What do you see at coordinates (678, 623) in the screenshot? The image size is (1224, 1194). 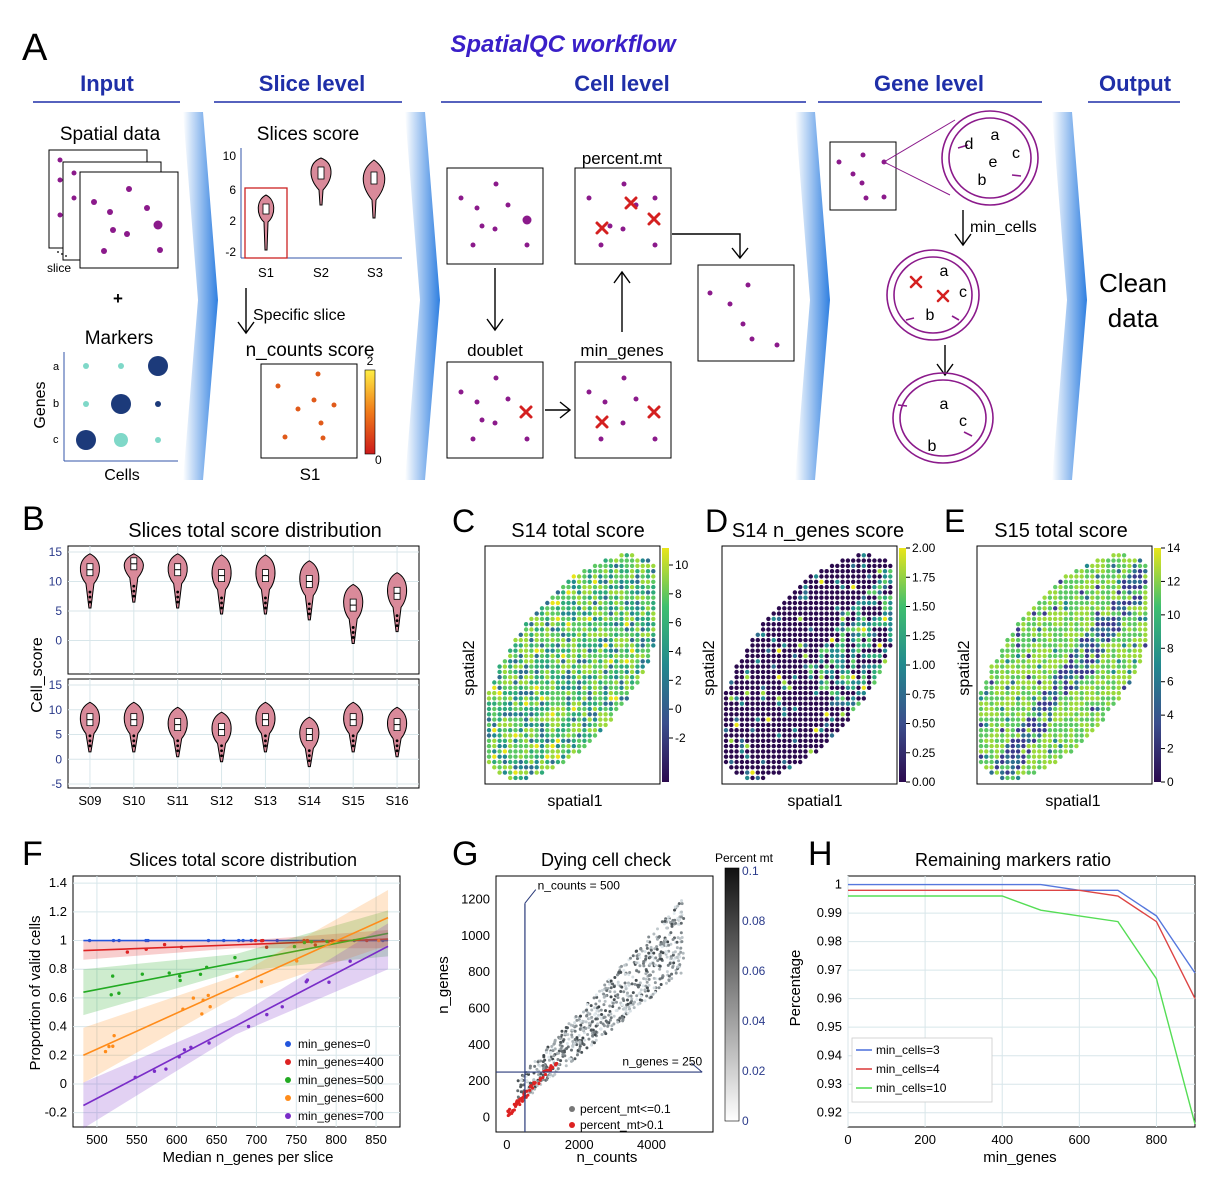 I see `colorbar-tick-label: 6` at bounding box center [678, 623].